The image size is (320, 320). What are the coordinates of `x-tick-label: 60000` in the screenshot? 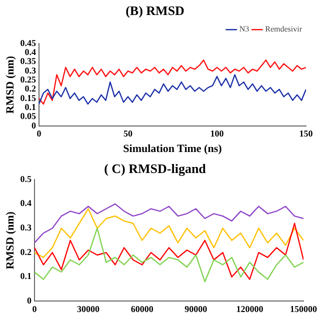 It's located at (142, 309).